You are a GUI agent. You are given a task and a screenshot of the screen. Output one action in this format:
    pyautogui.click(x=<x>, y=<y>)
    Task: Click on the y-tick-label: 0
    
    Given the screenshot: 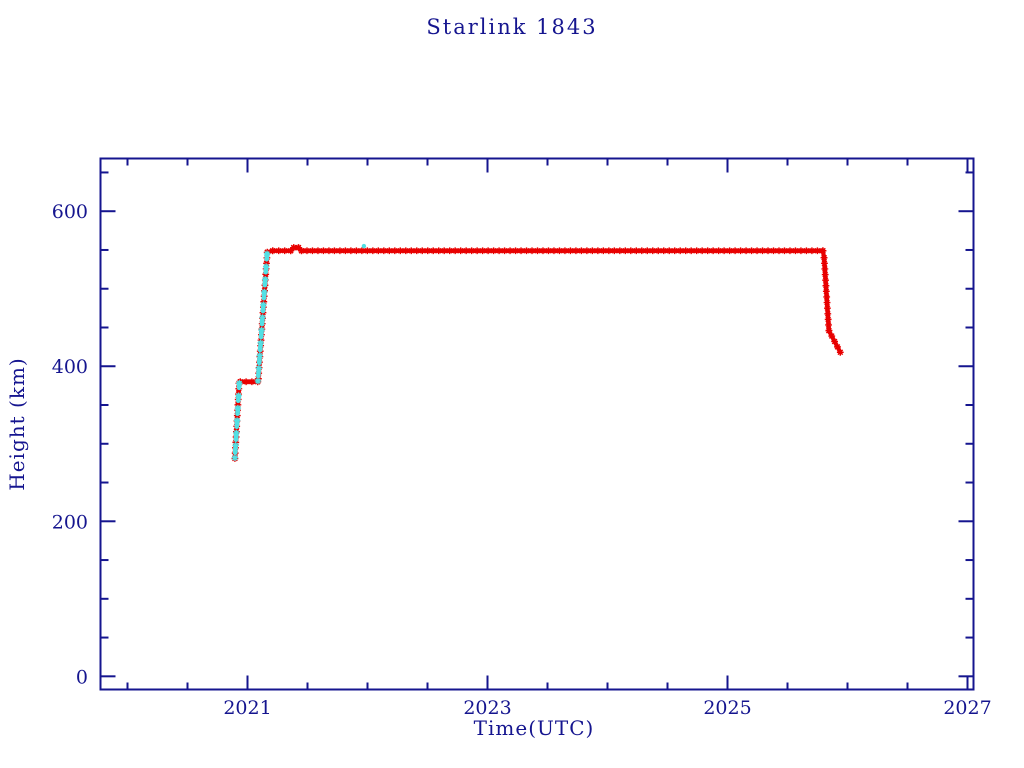 What is the action you would take?
    pyautogui.click(x=82, y=677)
    